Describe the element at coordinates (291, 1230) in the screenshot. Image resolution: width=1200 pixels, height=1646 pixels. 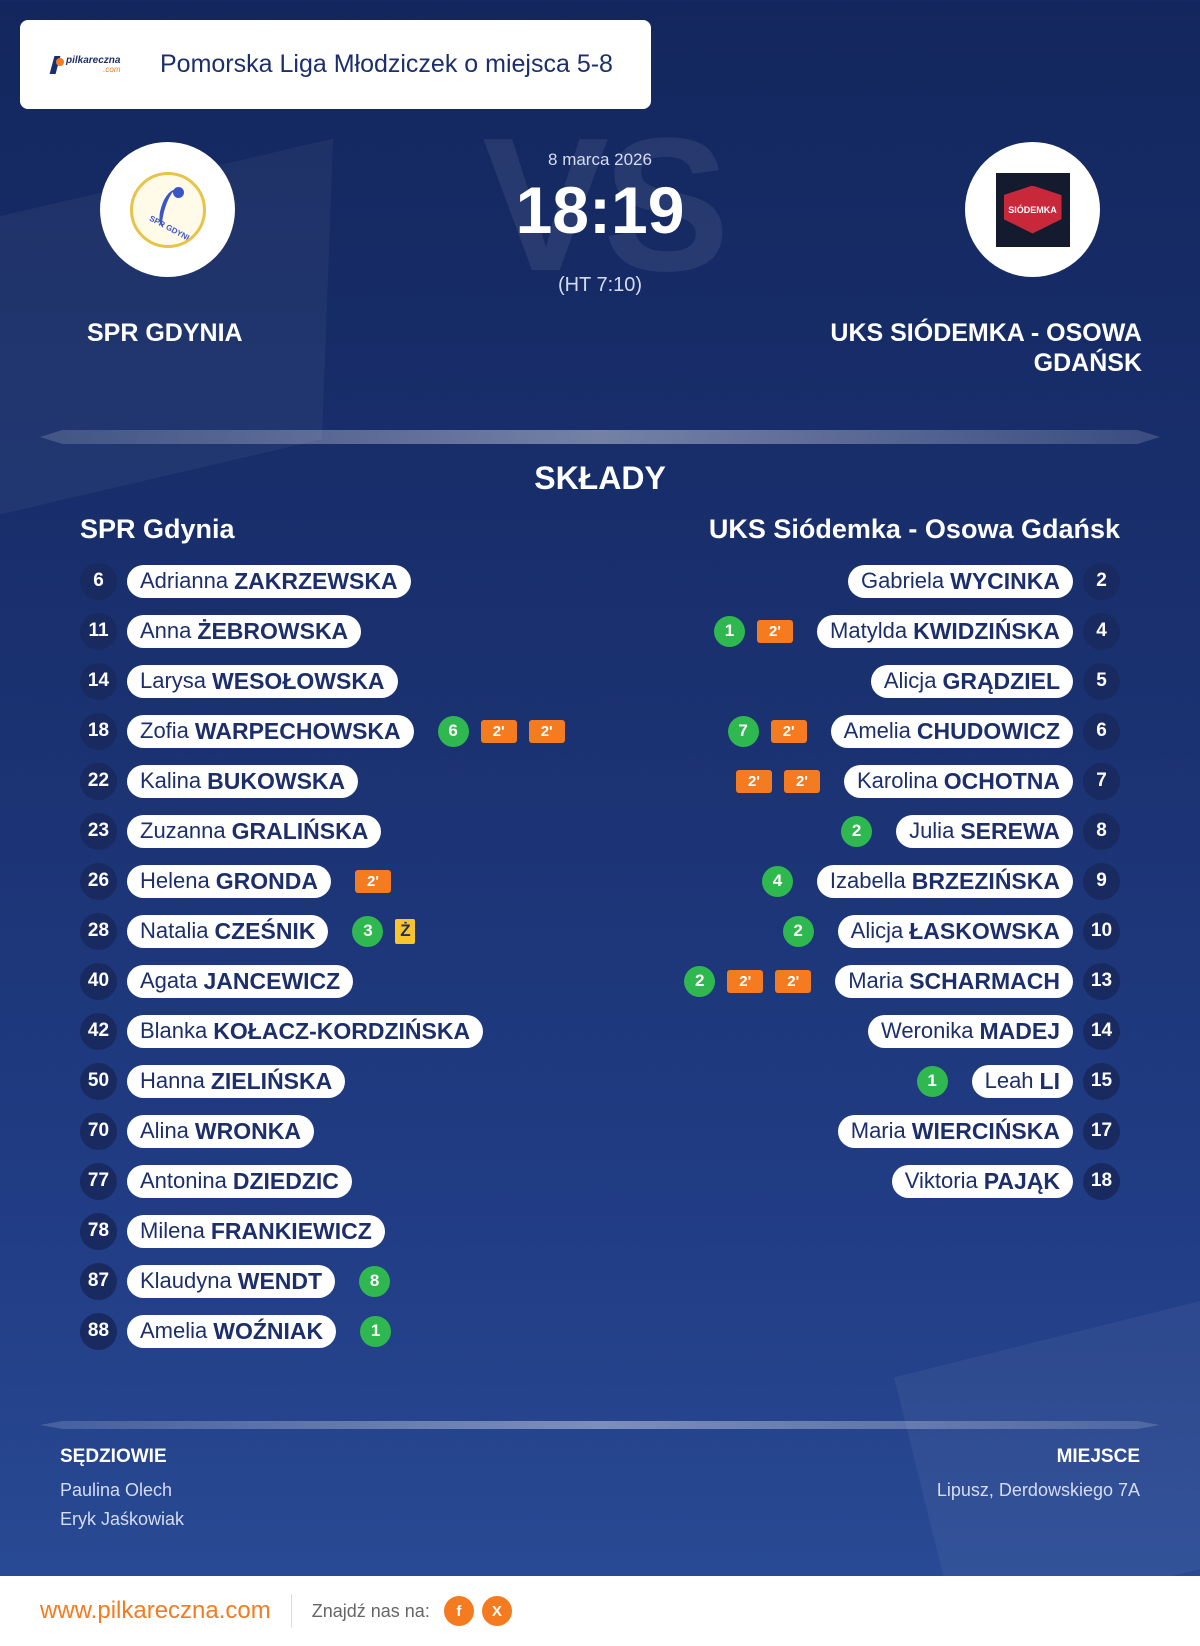
I see `player-last-name: FRANKIEWICZ` at that location.